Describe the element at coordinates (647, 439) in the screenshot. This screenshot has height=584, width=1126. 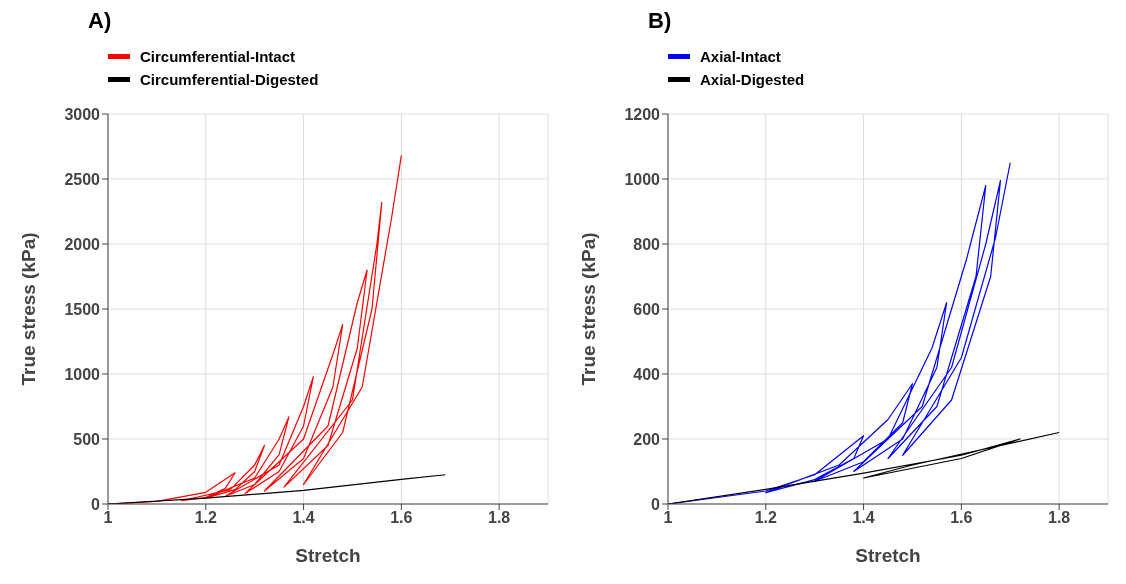
I see `y-tick-label: 200` at that location.